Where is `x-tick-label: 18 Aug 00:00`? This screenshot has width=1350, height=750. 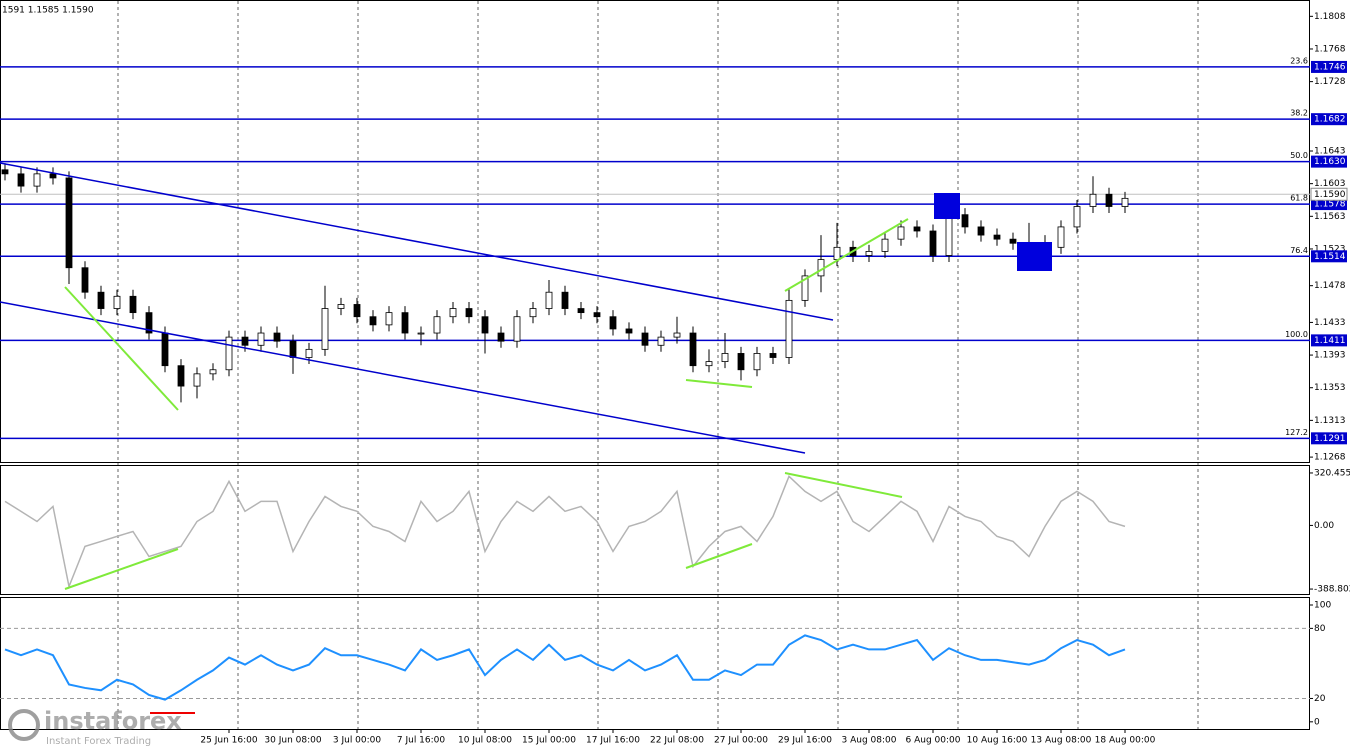
x-tick-label: 18 Aug 00:00 is located at coordinates (1125, 741).